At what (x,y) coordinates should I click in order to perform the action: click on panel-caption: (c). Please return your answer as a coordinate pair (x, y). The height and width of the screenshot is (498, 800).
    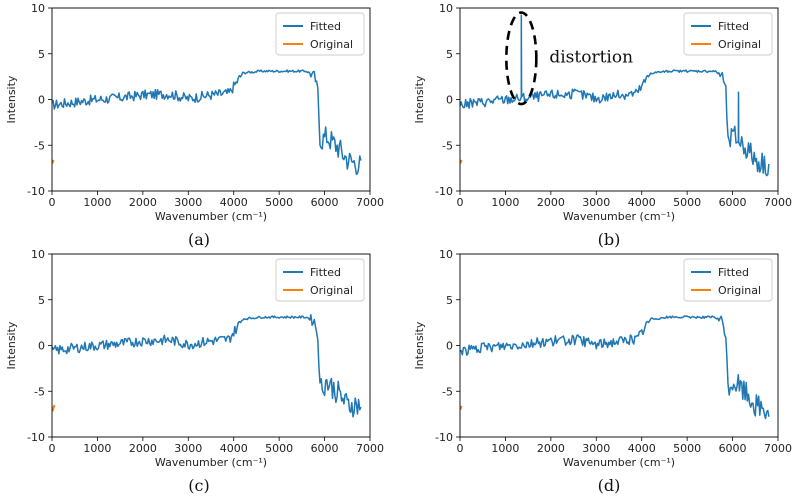
    Looking at the image, I should click on (198, 485).